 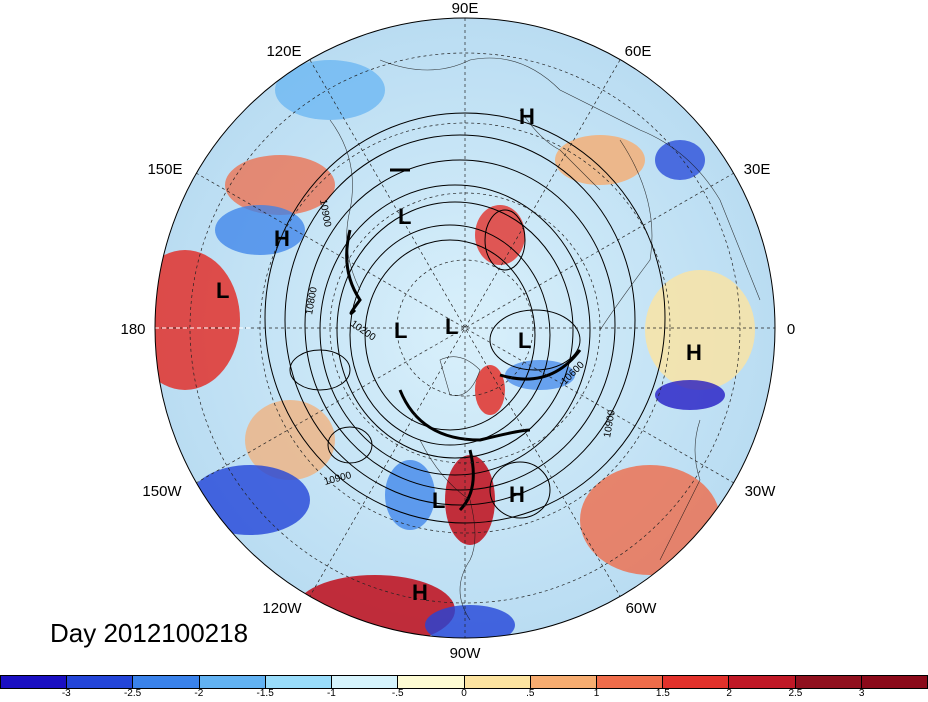 What do you see at coordinates (331, 693) in the screenshot?
I see `colorbar-tick-label: -1` at bounding box center [331, 693].